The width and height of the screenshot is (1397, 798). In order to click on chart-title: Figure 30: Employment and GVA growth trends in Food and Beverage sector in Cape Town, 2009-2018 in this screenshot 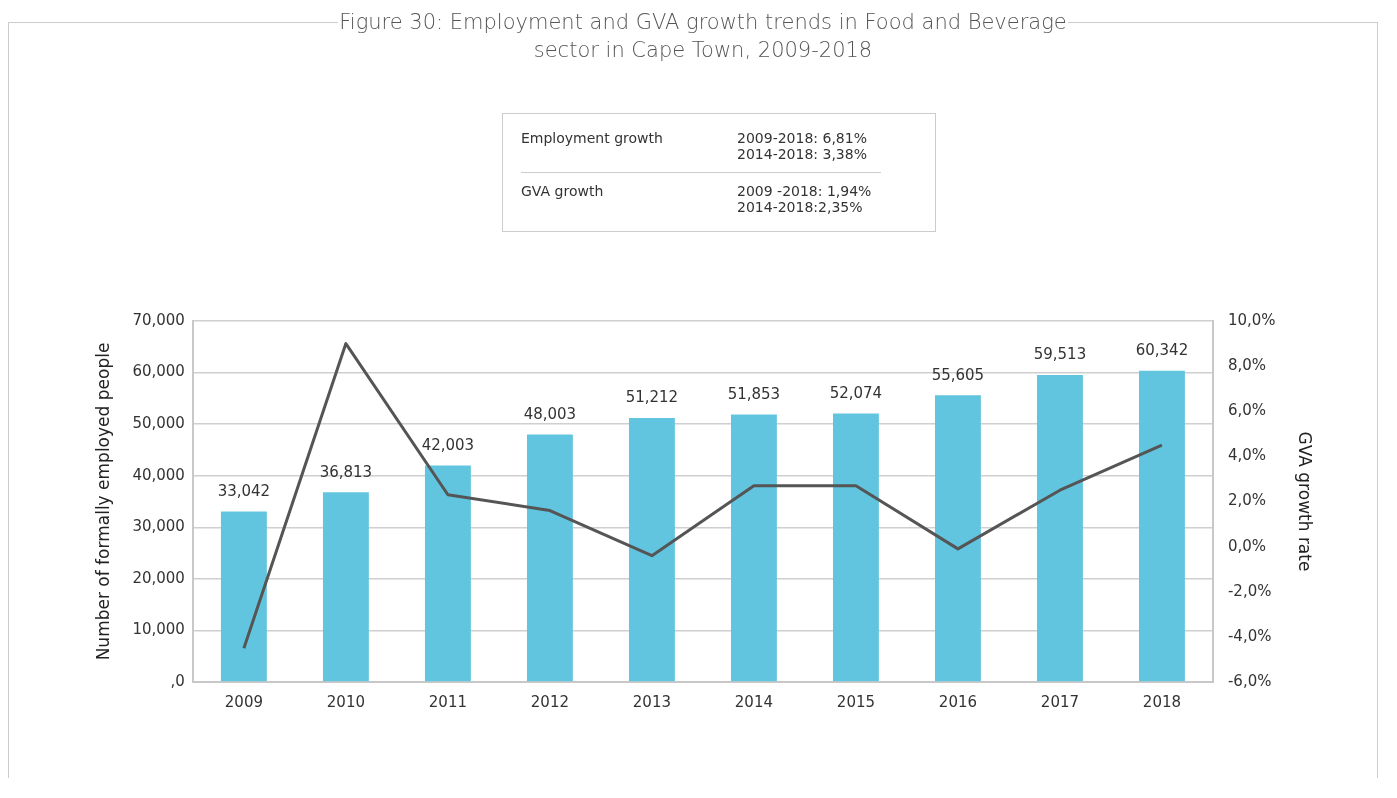, I will do `click(703, 36)`.